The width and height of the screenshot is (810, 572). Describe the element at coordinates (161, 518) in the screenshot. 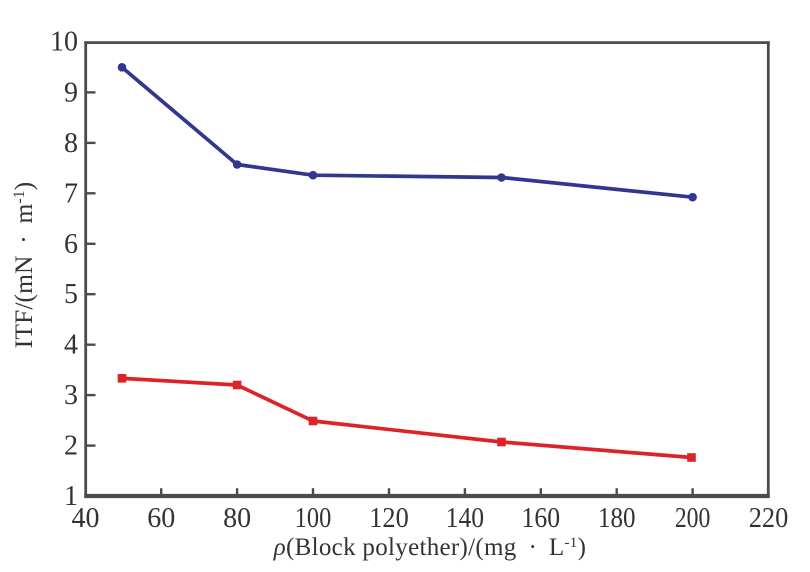

I see `svg-text: 60` at that location.